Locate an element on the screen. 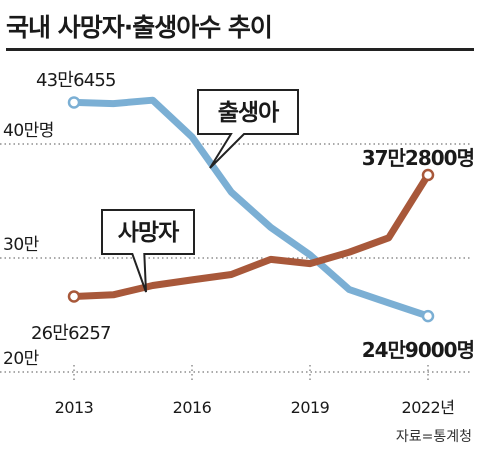 The image size is (480, 450). y-tick-labels: 20만 30만 40만명 is located at coordinates (28, 245).